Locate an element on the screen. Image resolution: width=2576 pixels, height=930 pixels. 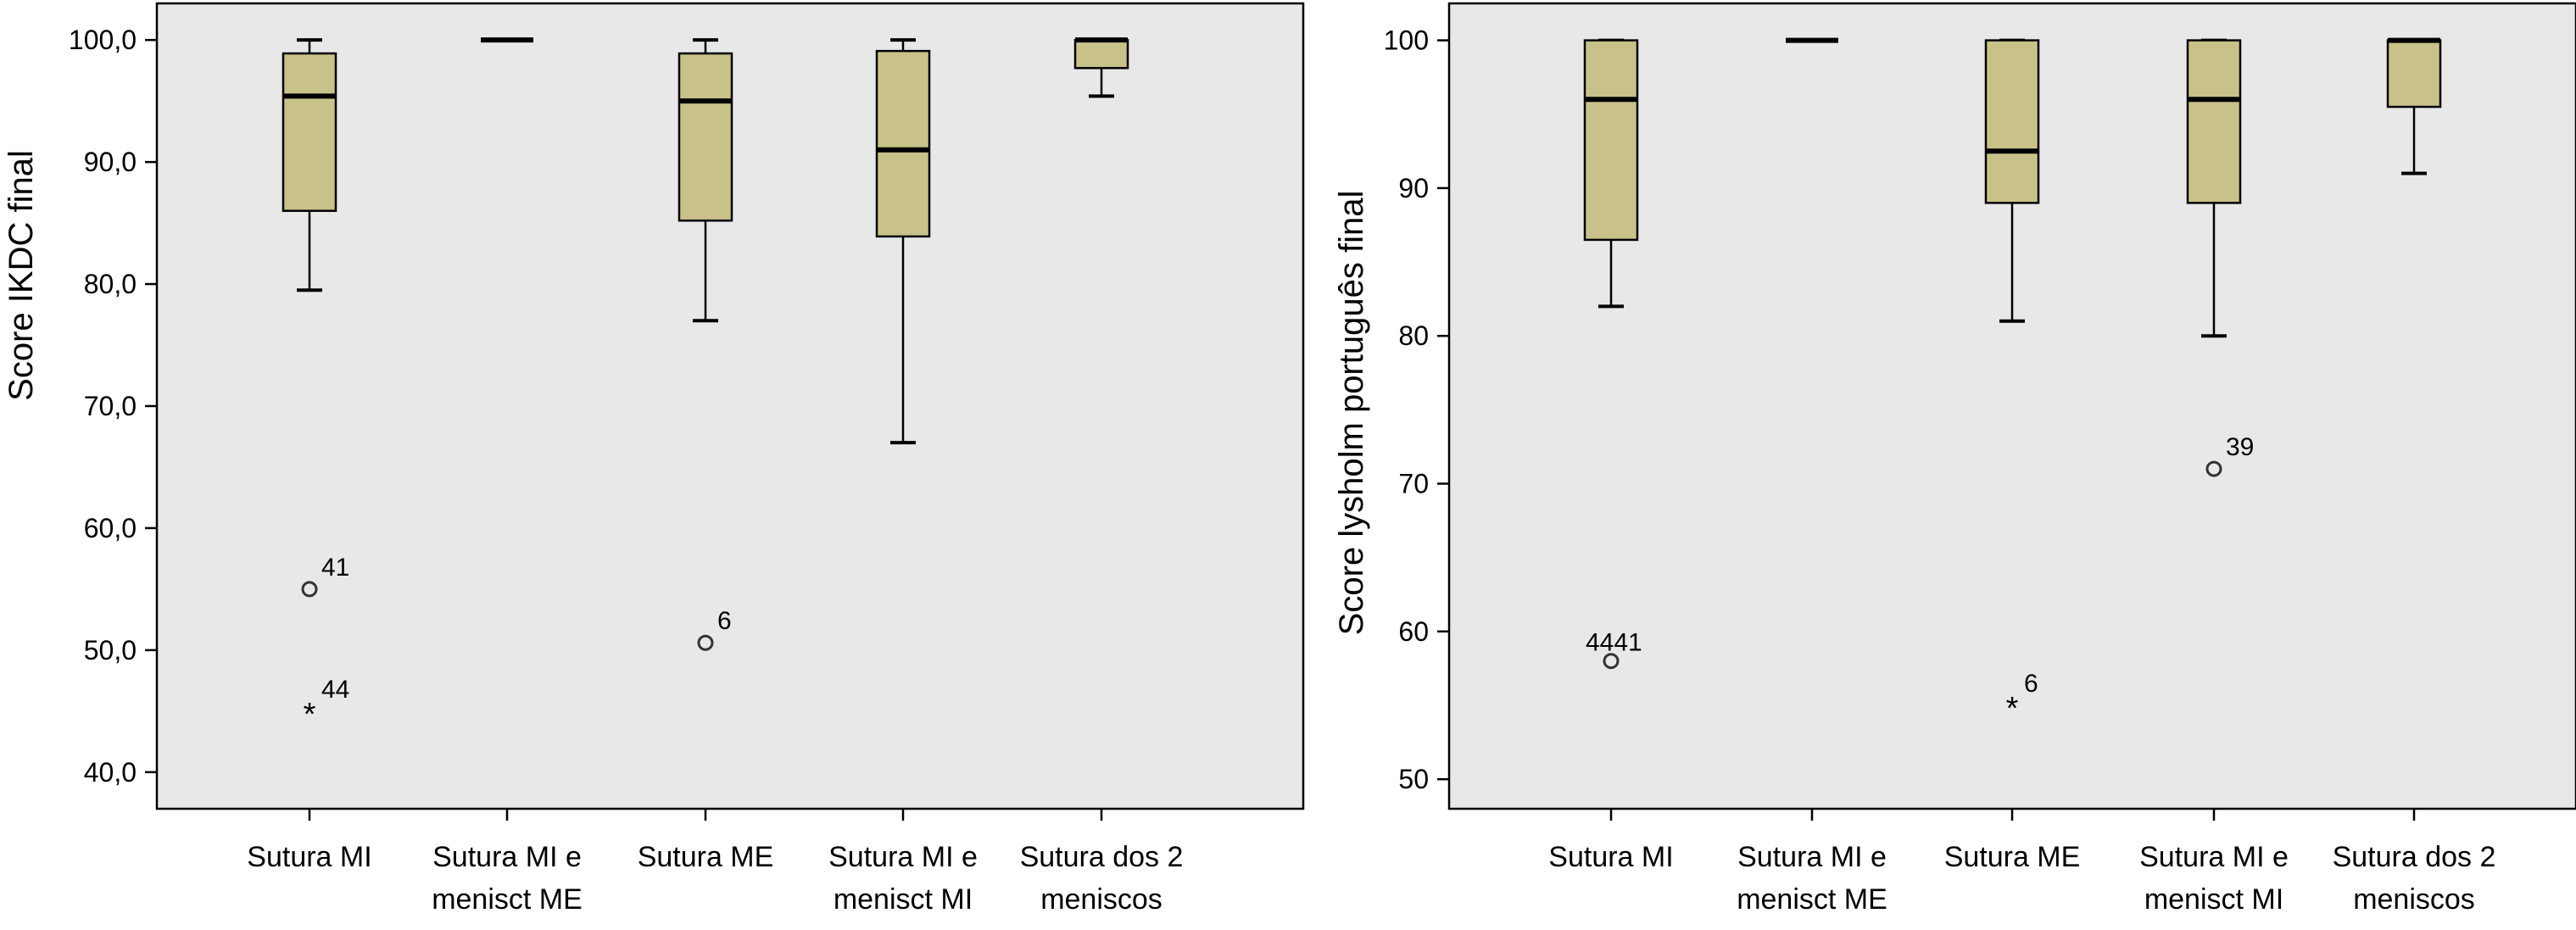
y-tick-label: 80 is located at coordinates (1413, 336).